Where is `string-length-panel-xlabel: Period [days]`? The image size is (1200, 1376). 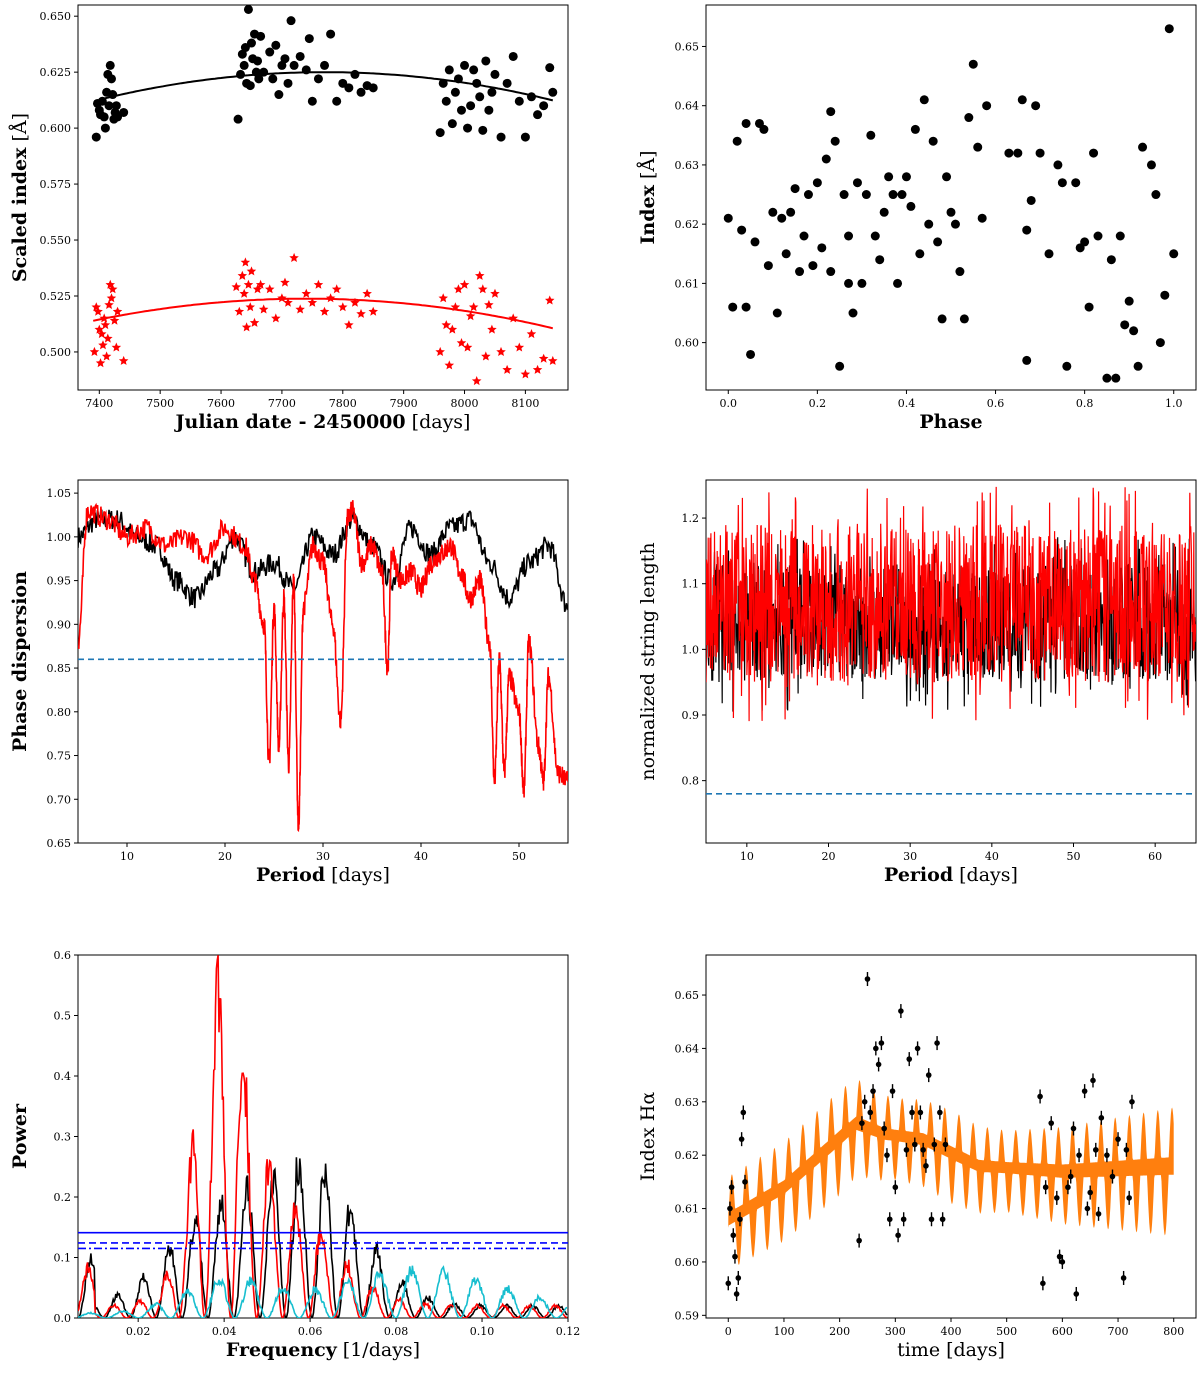 string-length-panel-xlabel: Period [days] is located at coordinates (951, 875).